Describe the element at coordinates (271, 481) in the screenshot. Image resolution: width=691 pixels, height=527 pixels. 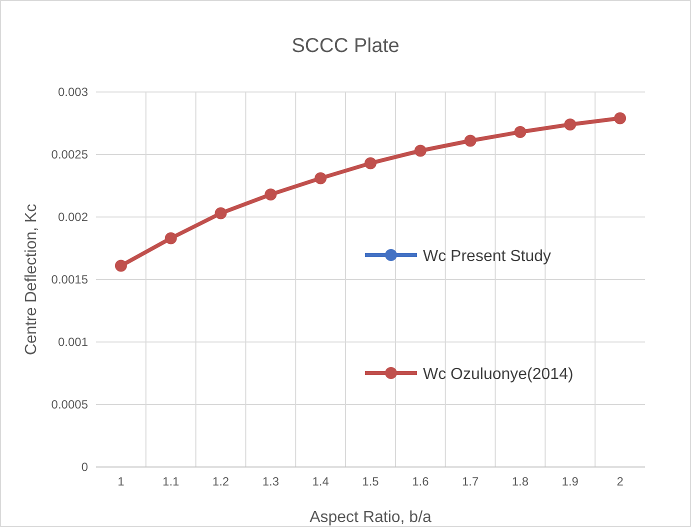
I see `x-tick-label: 1.3` at that location.